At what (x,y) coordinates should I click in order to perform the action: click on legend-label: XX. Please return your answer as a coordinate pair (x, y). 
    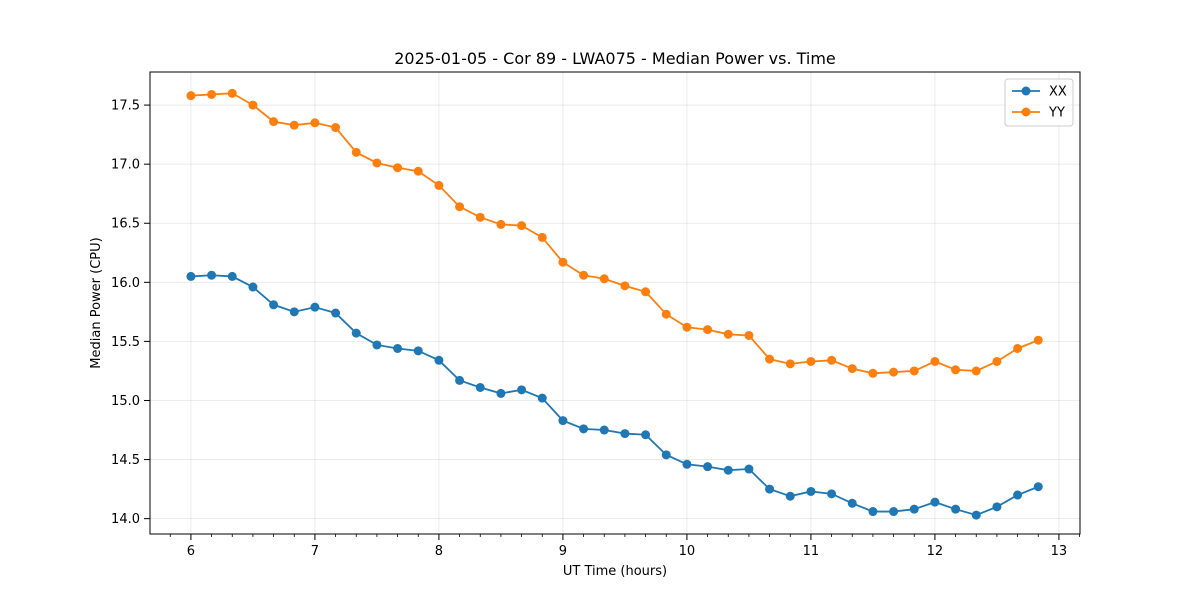
    Looking at the image, I should click on (1058, 92).